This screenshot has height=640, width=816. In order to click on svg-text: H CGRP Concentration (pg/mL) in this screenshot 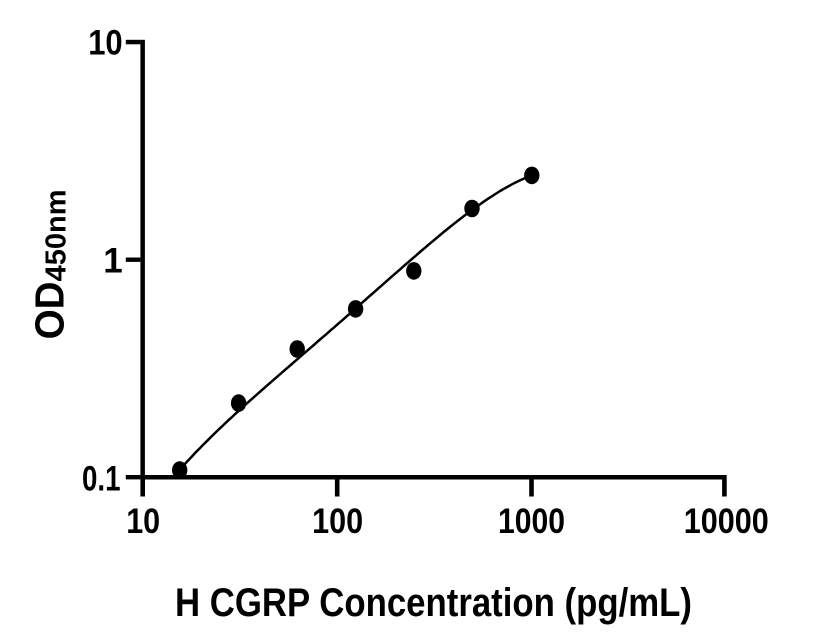, I will do `click(433, 603)`.